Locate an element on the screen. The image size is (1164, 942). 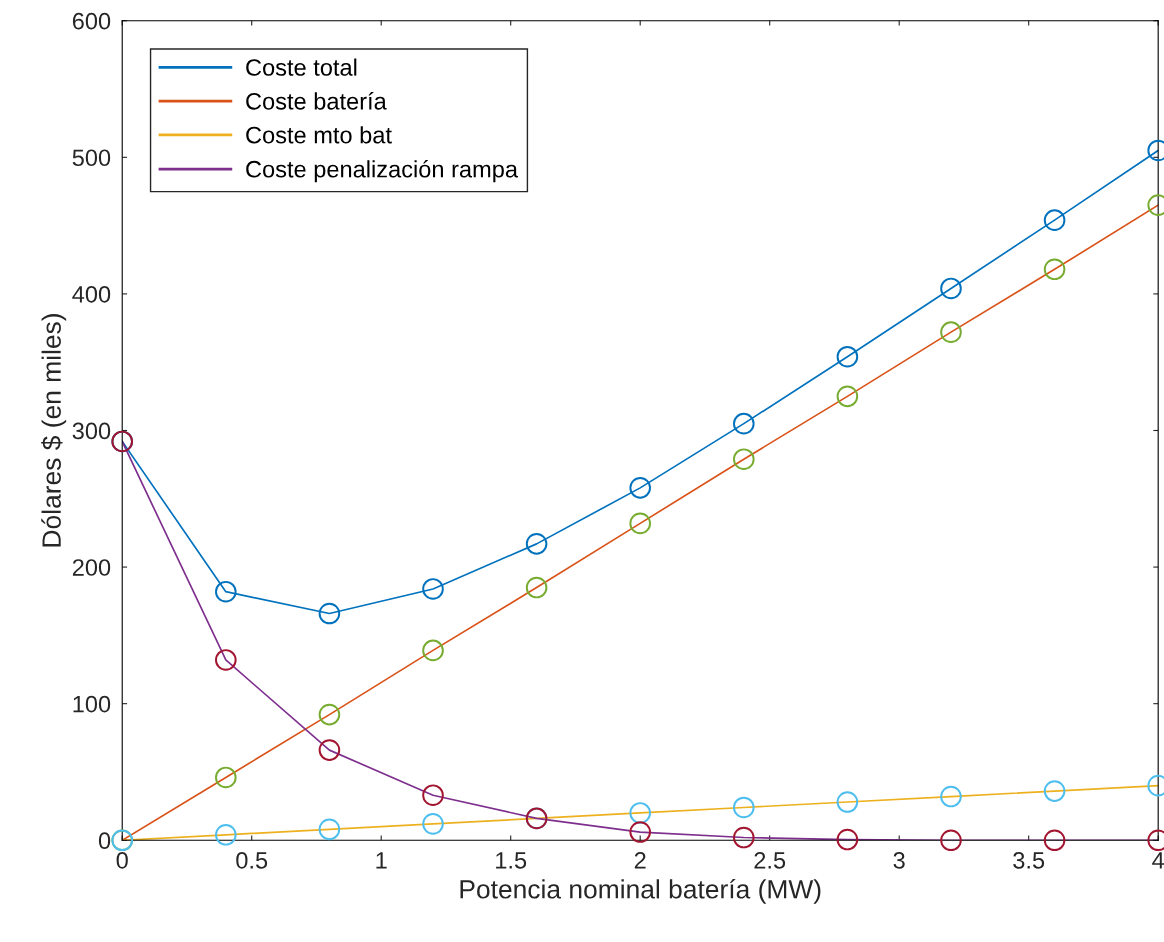
x-tick-label: 4 is located at coordinates (1158, 860).